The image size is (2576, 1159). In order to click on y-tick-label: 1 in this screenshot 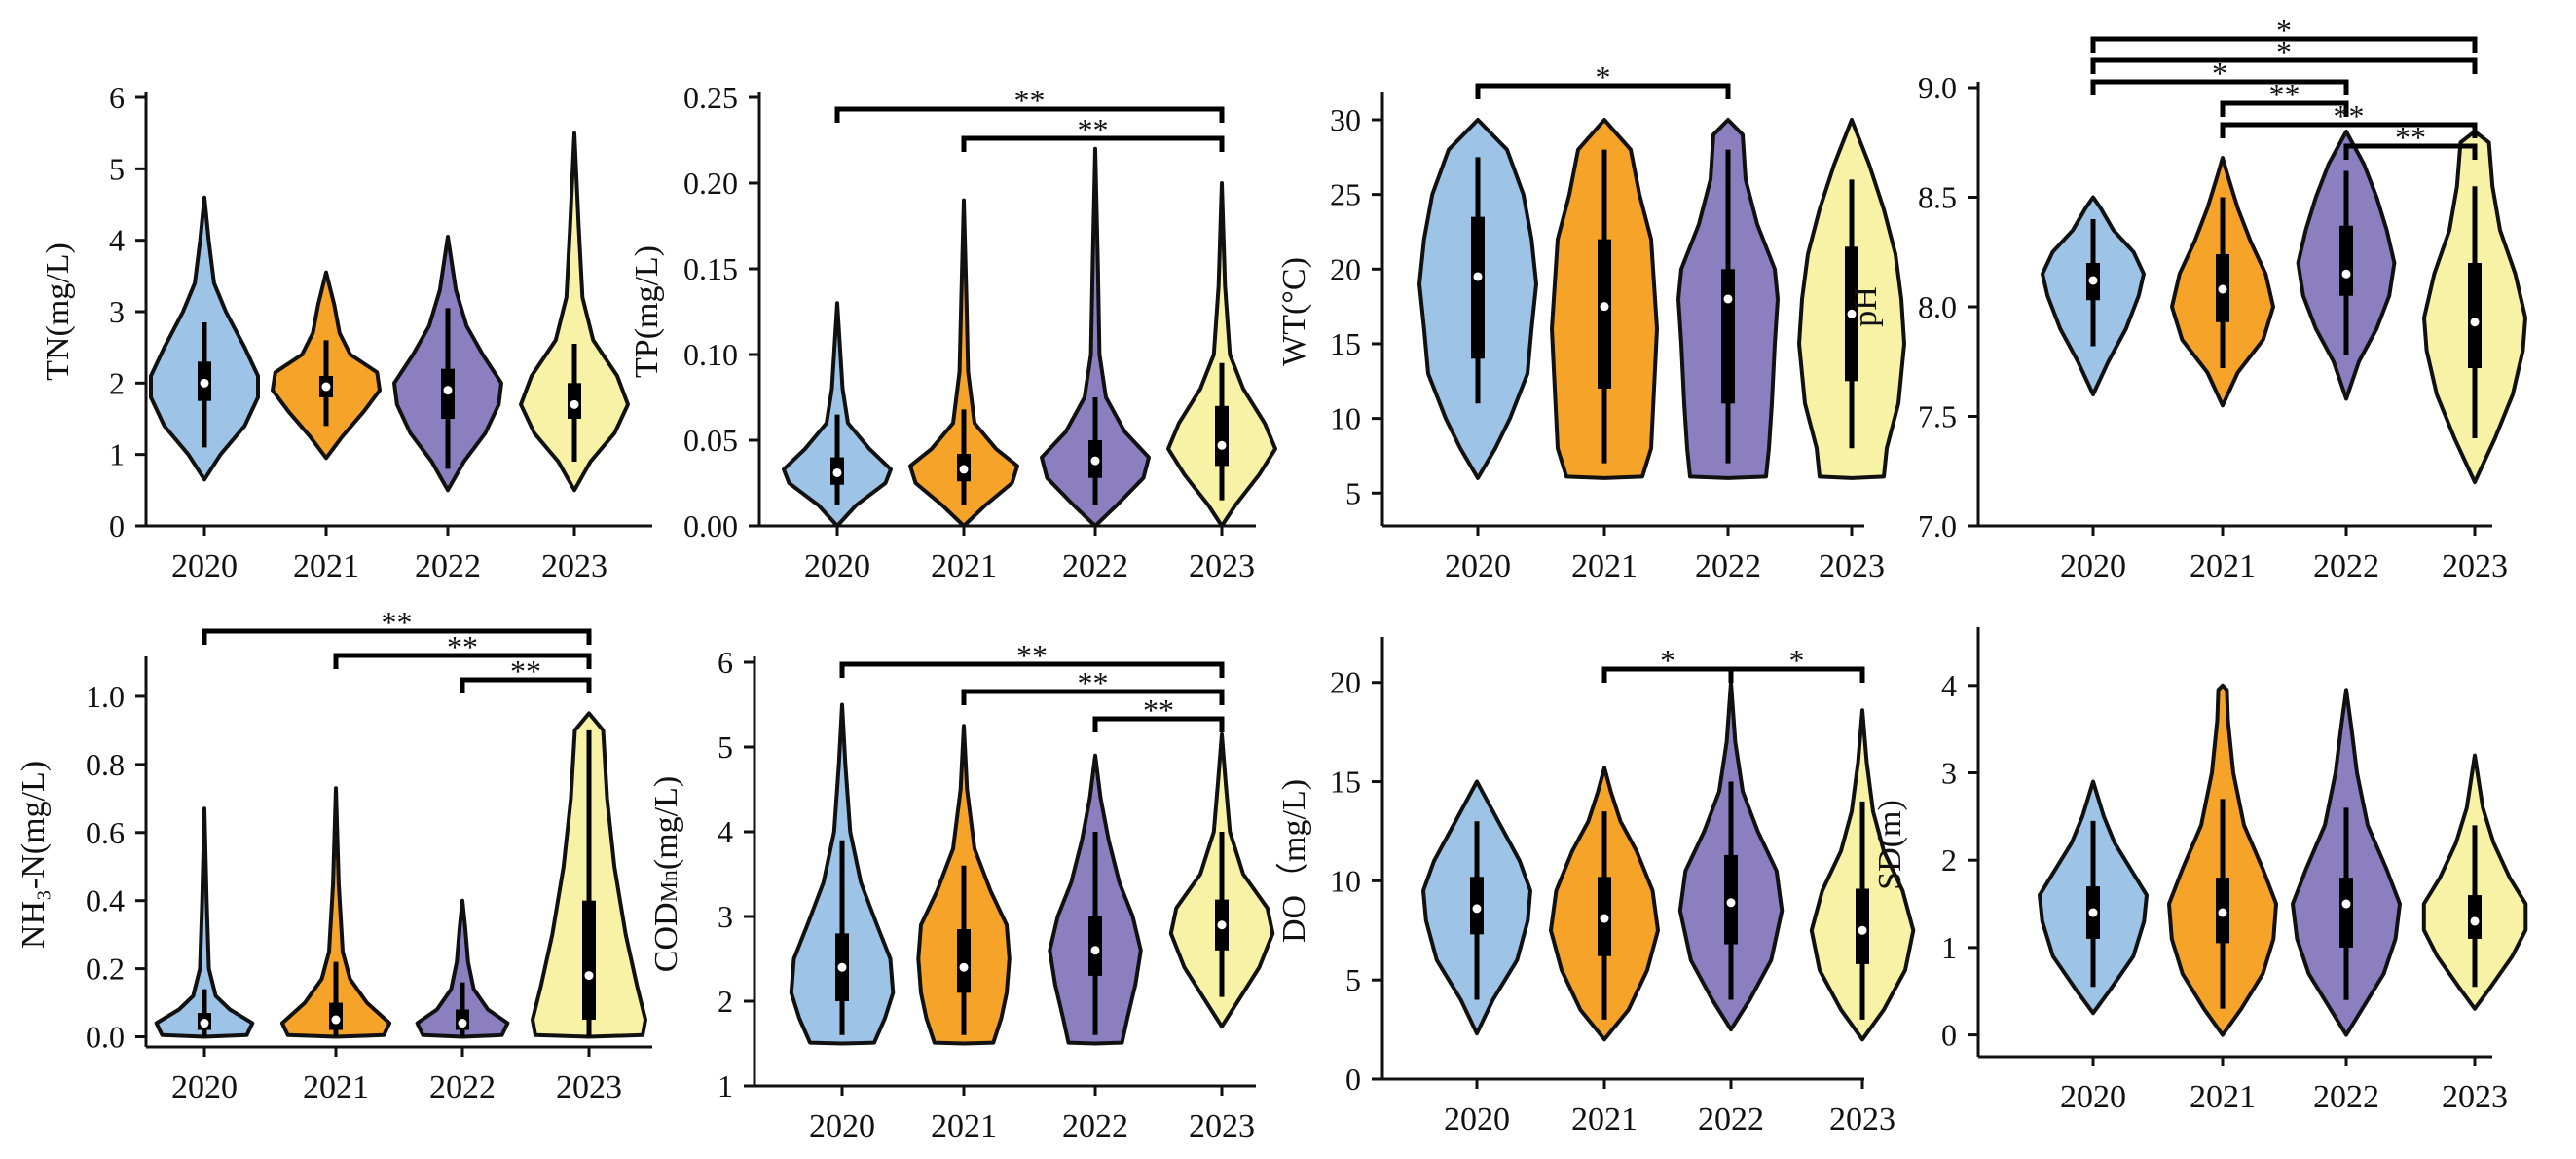, I will do `click(725, 1085)`.